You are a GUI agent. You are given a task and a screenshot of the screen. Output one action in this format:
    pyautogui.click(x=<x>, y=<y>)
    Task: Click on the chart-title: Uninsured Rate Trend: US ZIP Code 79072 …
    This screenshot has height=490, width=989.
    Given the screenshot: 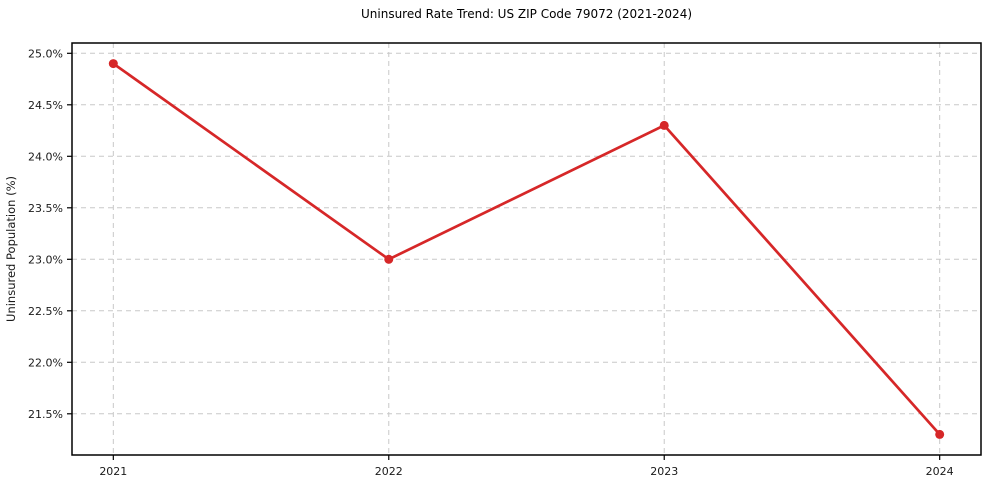 What is the action you would take?
    pyautogui.click(x=526, y=14)
    